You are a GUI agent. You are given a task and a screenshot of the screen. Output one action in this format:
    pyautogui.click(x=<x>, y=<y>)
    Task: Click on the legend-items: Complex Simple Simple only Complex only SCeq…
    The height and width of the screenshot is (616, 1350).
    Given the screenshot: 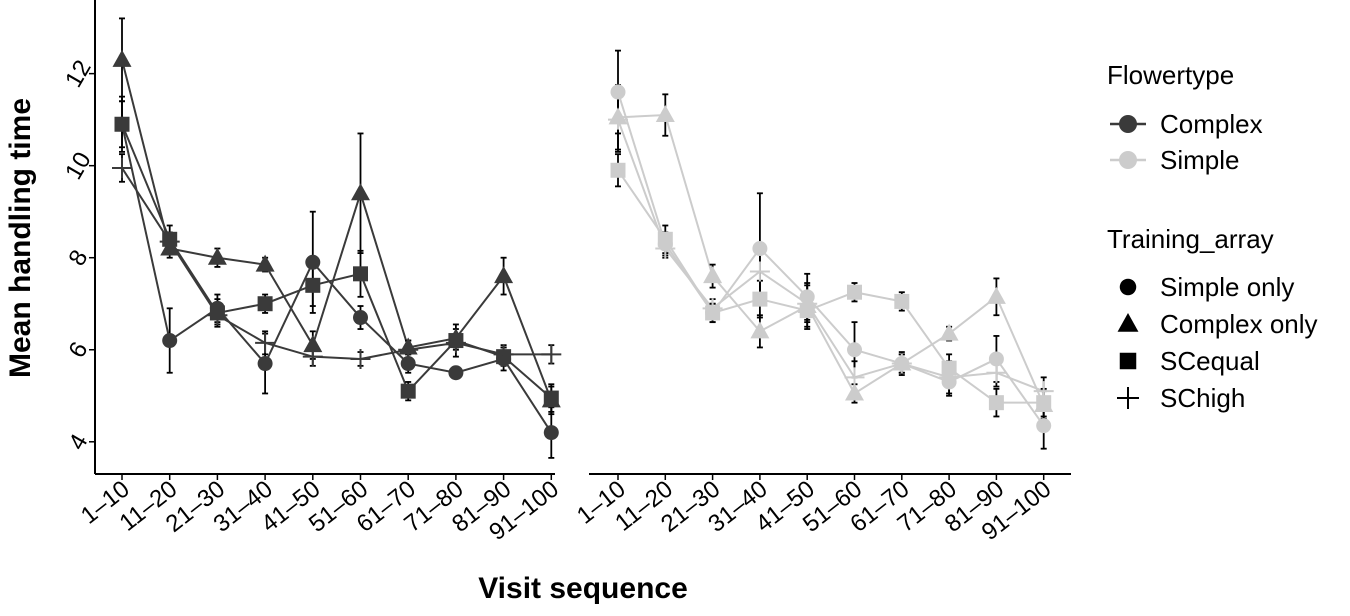 What is the action you would take?
    pyautogui.click(x=1214, y=261)
    